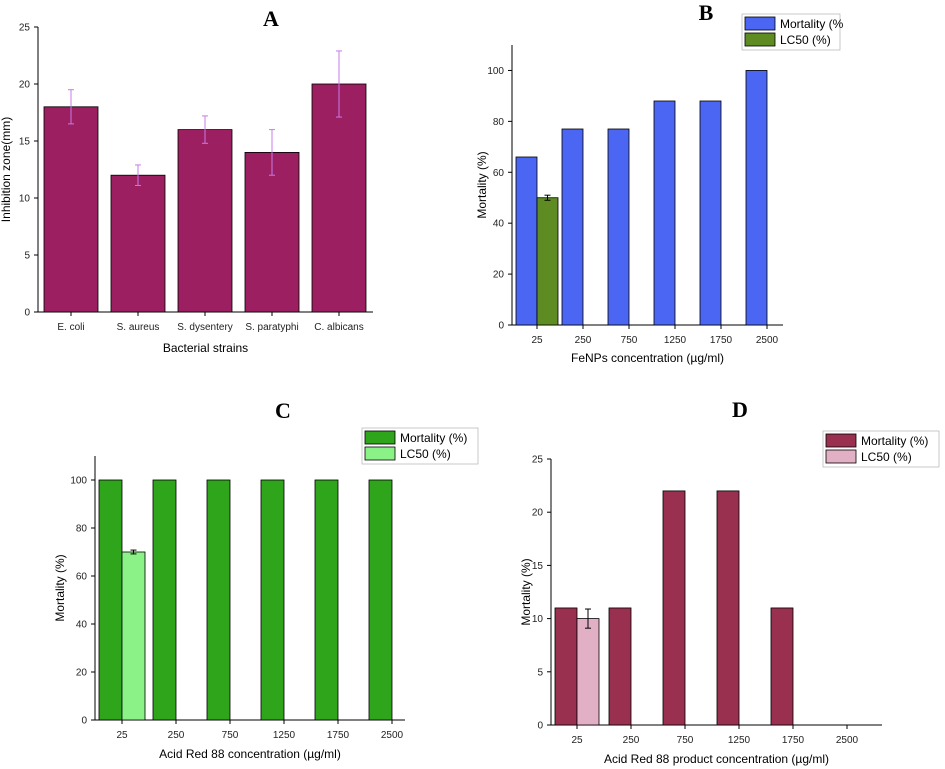  I want to click on x-axis-title: FeNPs concentration (µg/ml), so click(647, 358).